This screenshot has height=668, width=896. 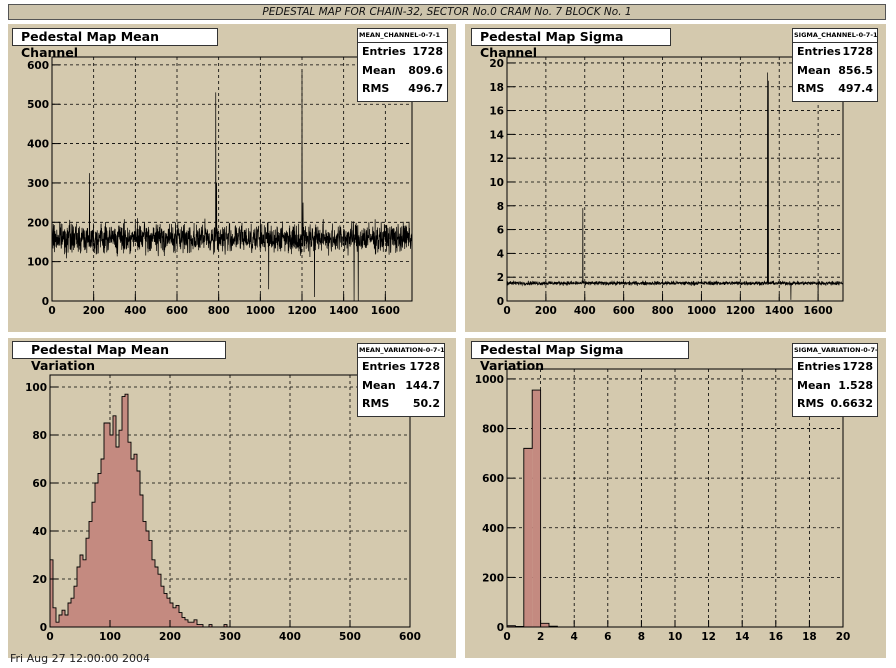 I want to click on x-tick-label: 1200, so click(x=740, y=311).